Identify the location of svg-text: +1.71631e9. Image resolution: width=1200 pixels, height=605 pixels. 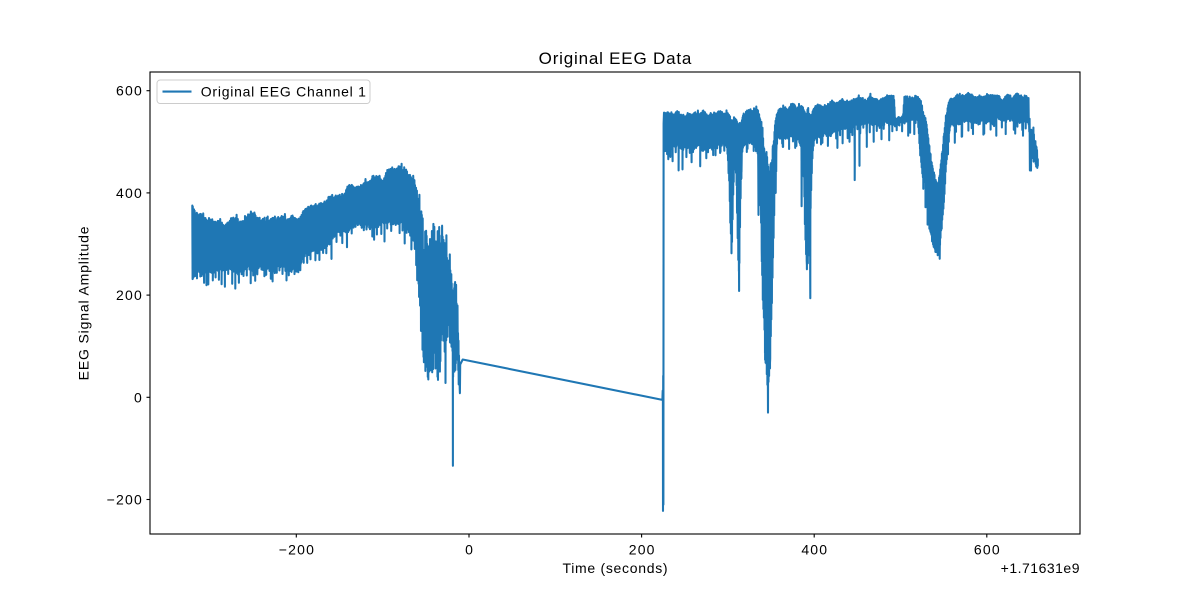
(1040, 568).